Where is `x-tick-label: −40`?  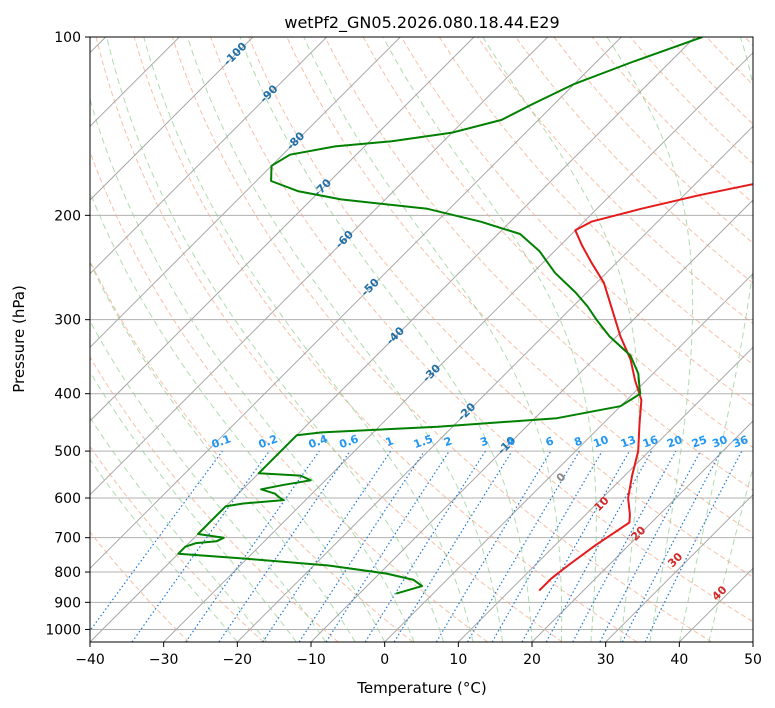 x-tick-label: −40 is located at coordinates (90, 660).